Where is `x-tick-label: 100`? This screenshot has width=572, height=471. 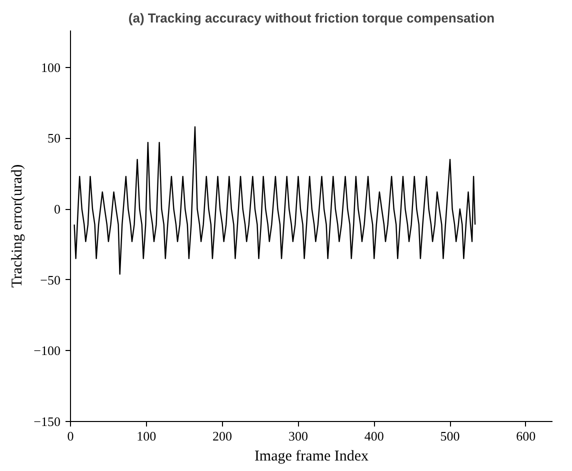
x-tick-label: 100 is located at coordinates (146, 436).